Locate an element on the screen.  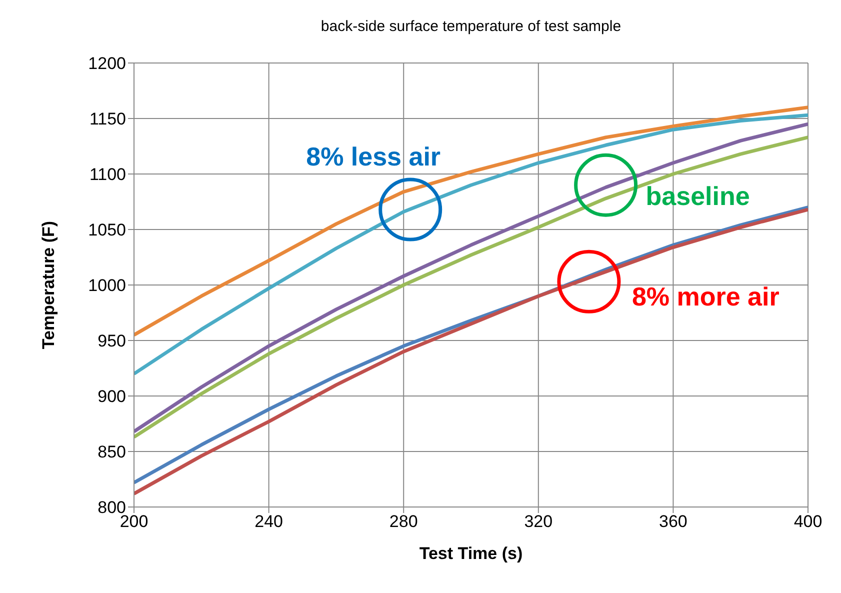
annotation: 8% less air is located at coordinates (373, 156).